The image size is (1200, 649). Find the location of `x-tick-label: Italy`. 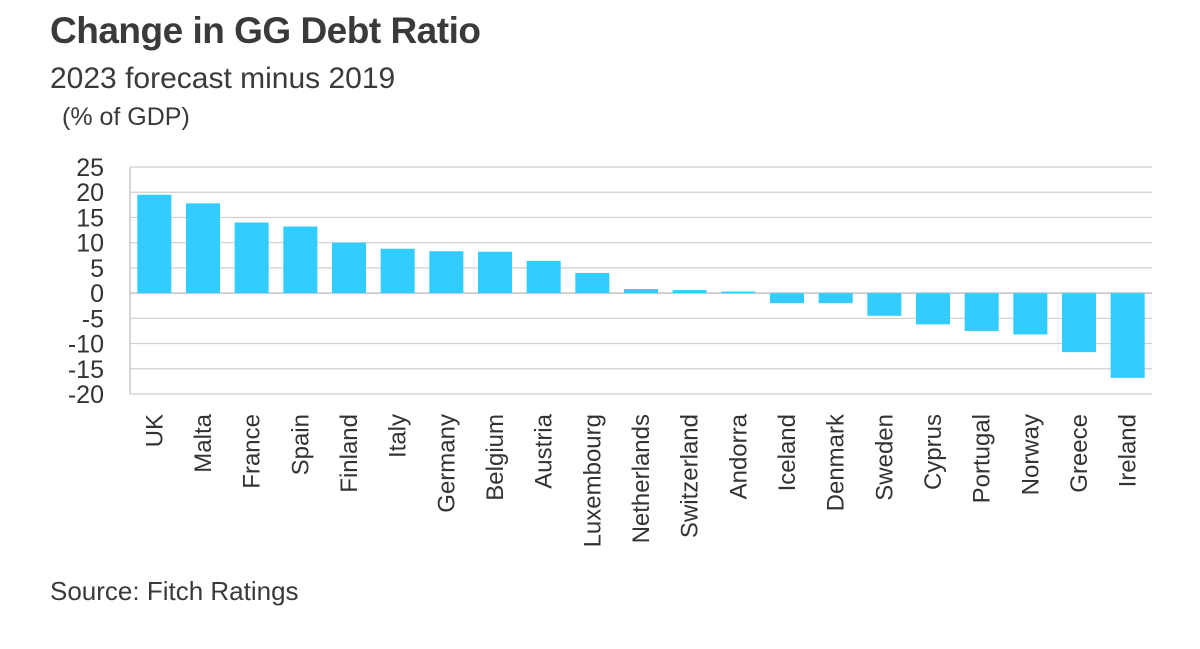

x-tick-label: Italy is located at coordinates (398, 436).